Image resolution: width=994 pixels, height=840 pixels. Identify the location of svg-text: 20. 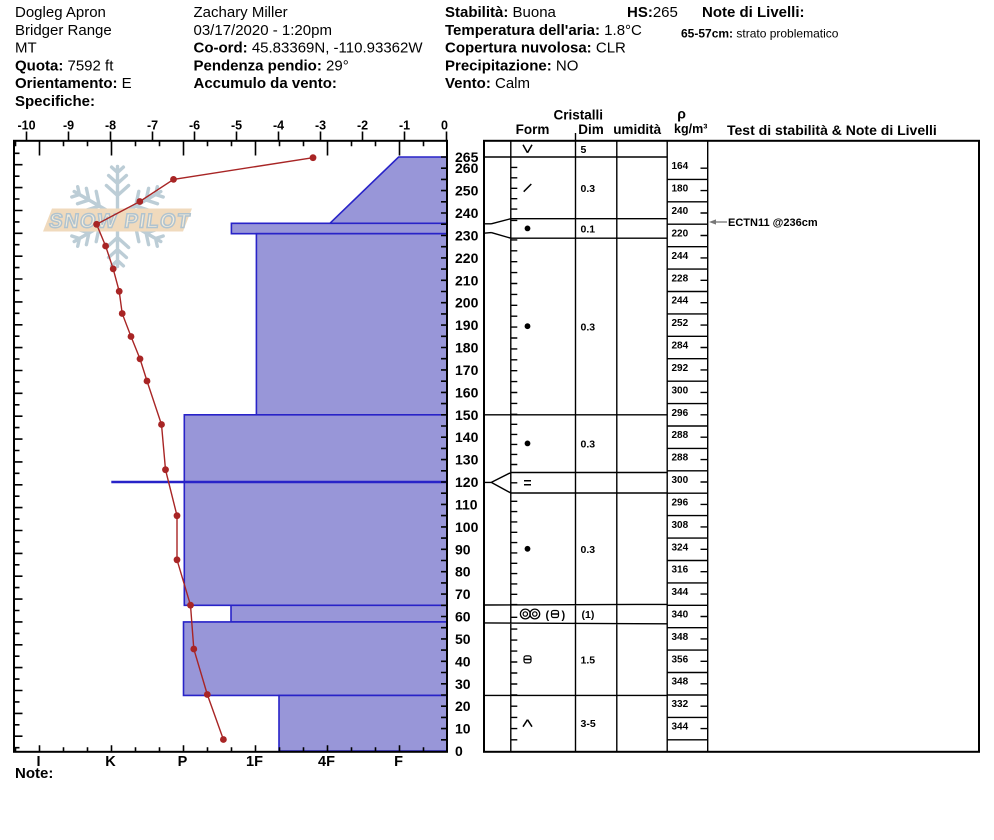
(463, 706).